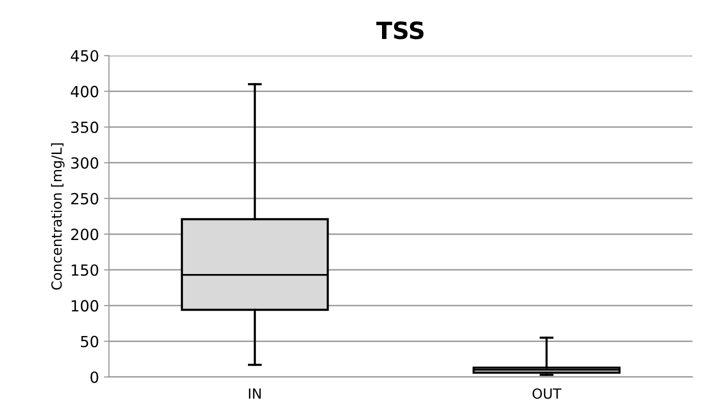 This screenshot has width=703, height=412. What do you see at coordinates (547, 393) in the screenshot?
I see `x-tick-label: OUT` at bounding box center [547, 393].